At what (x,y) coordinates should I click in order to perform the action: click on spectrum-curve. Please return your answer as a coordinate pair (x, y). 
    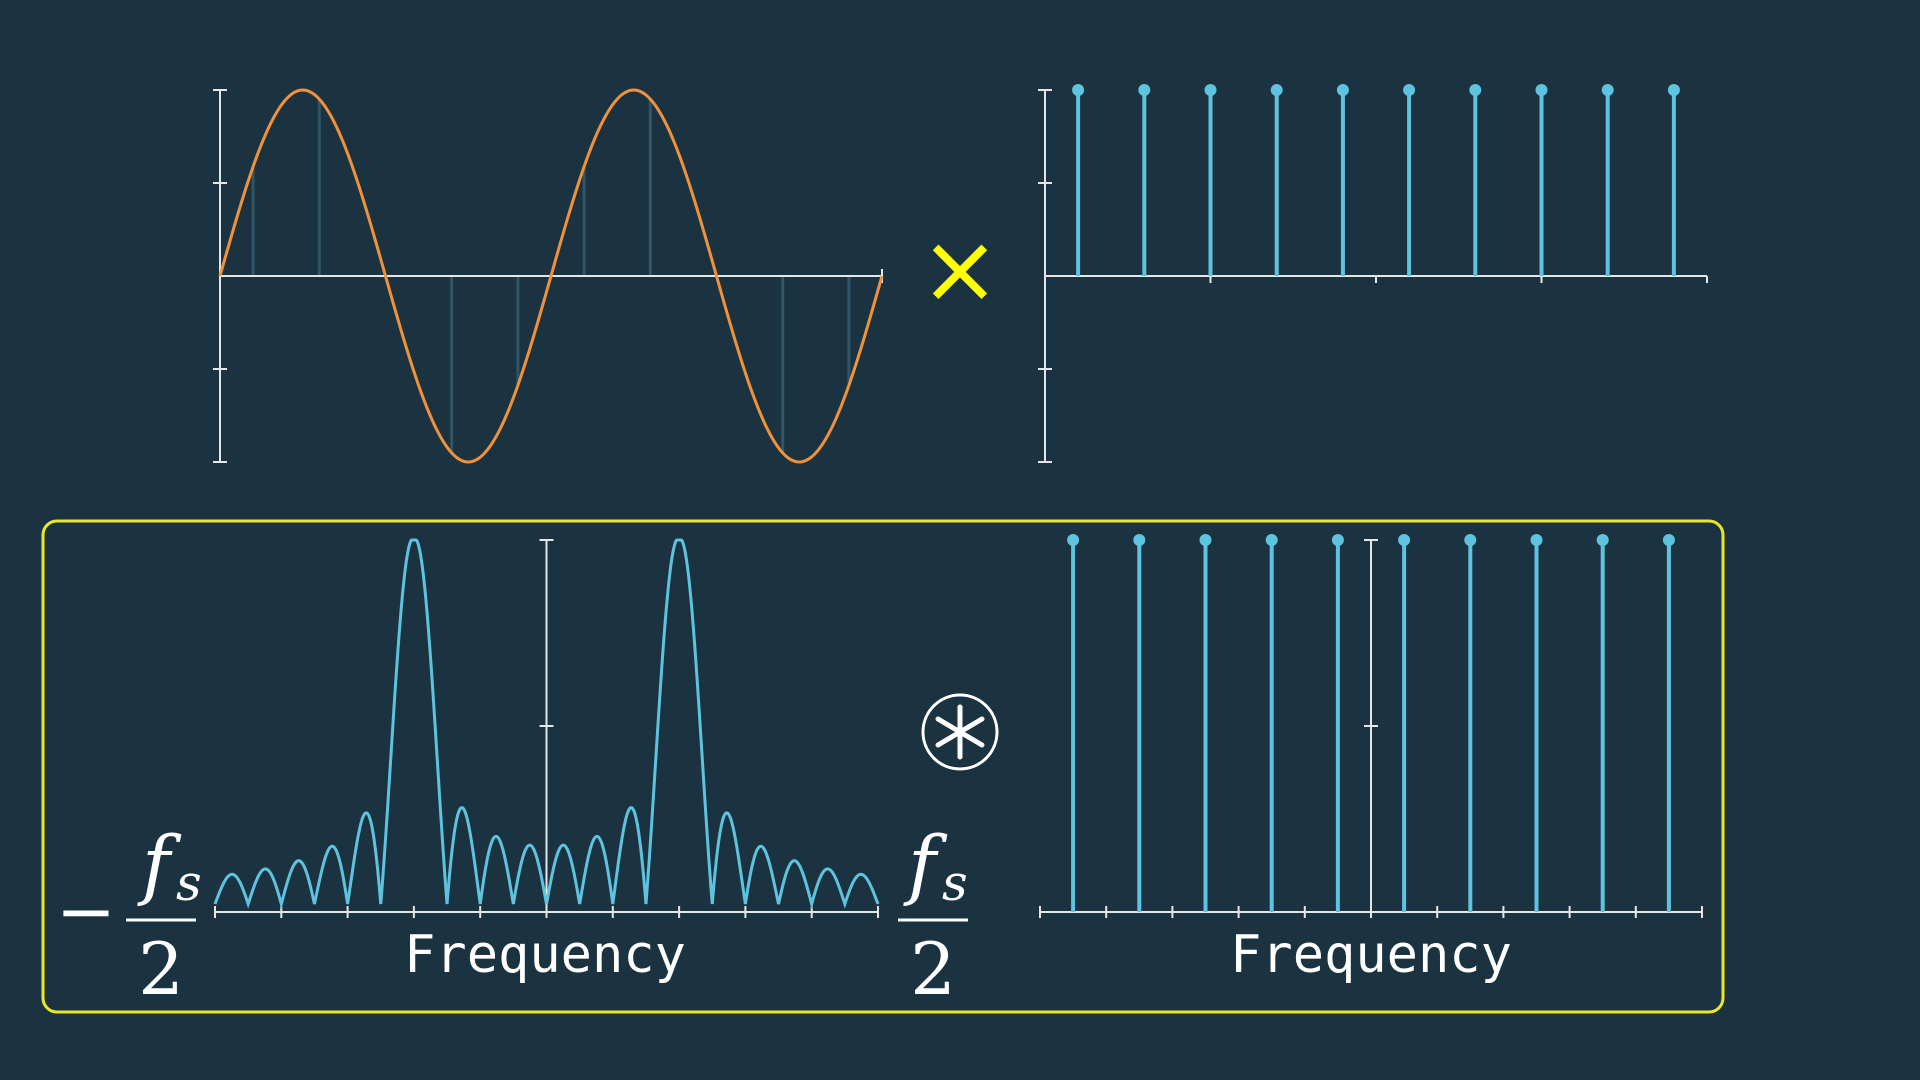
    Looking at the image, I should click on (546, 724).